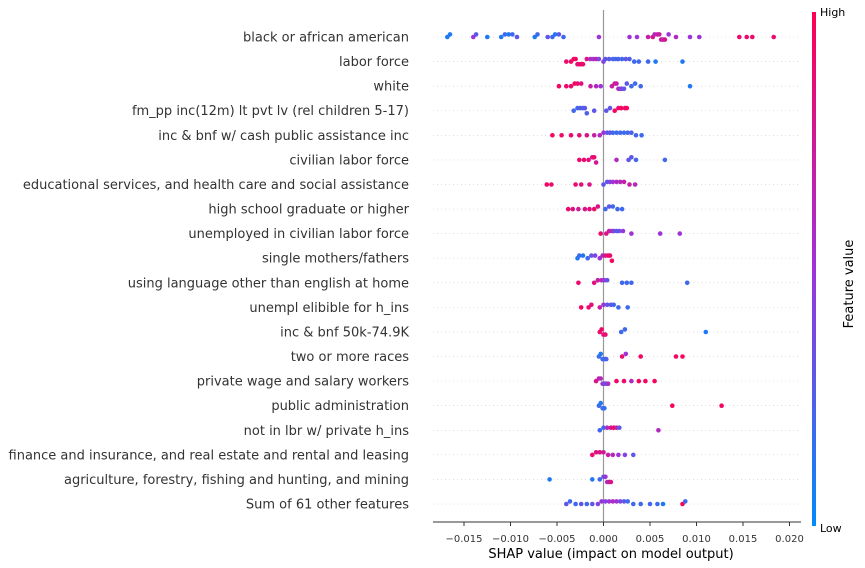 The height and width of the screenshot is (568, 865). Describe the element at coordinates (650, 539) in the screenshot. I see `x-tick-label: 0.005` at that location.